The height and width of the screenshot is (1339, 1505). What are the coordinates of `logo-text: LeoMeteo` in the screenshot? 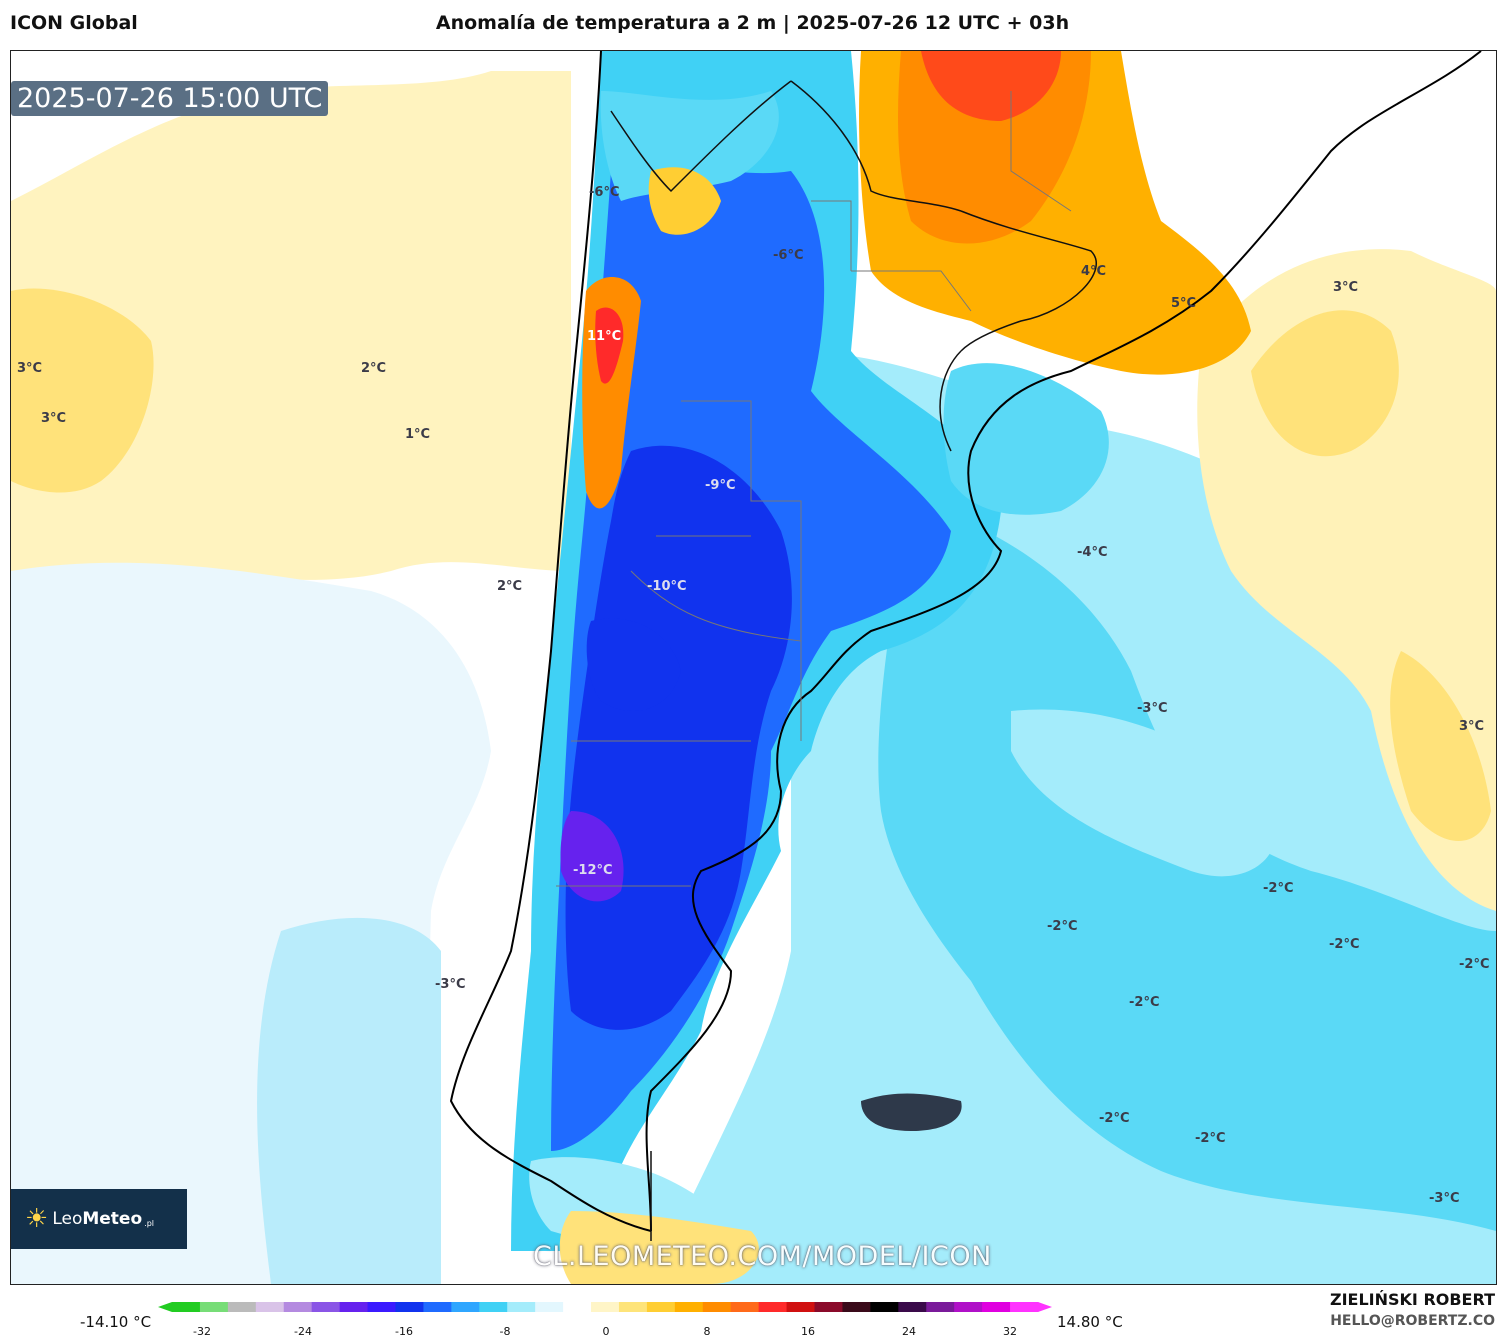 It's located at (97, 1219).